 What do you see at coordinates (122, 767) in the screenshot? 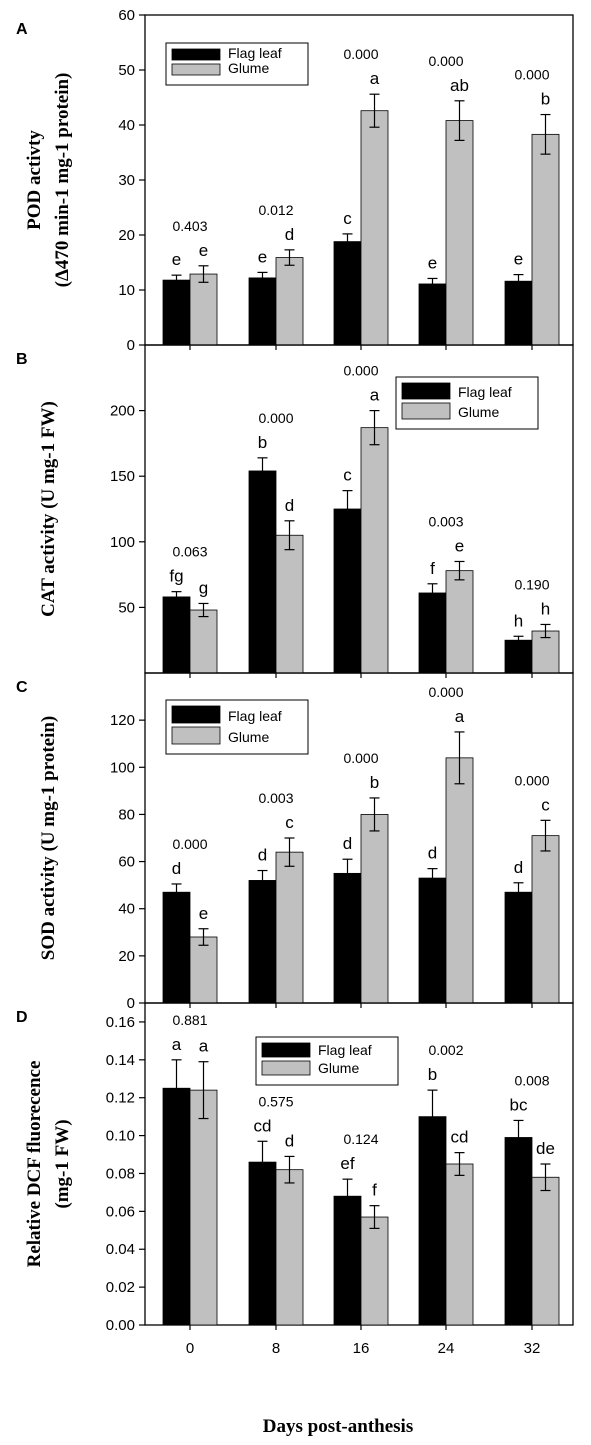
I see `y-tick-label: 100` at bounding box center [122, 767].